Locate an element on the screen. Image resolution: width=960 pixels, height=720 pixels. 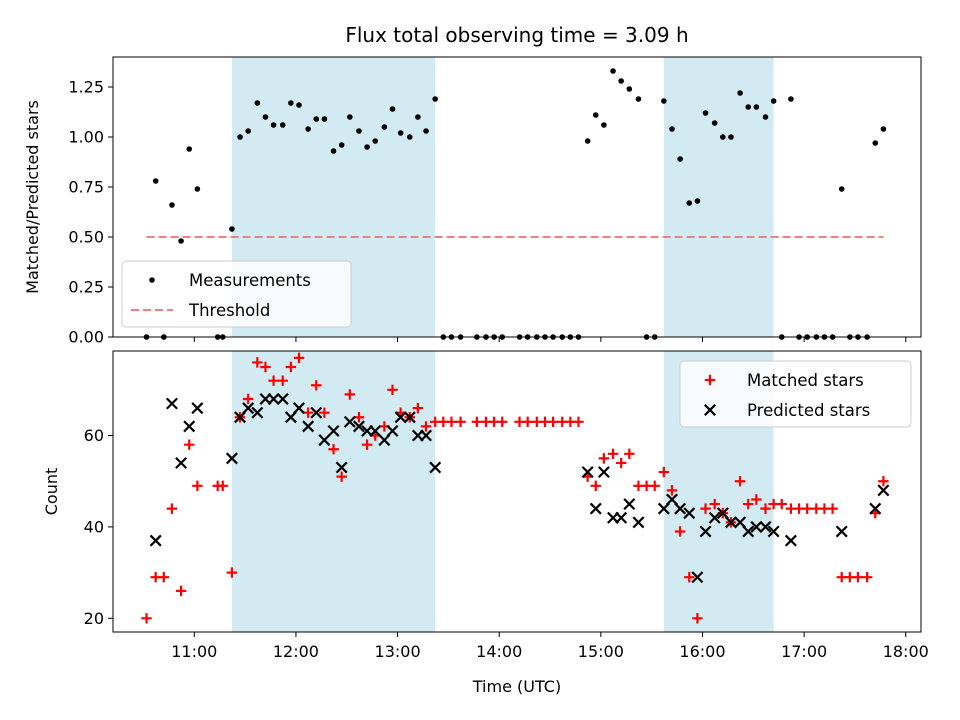
legend: Matched stars Predicted stars is located at coordinates (795, 394).